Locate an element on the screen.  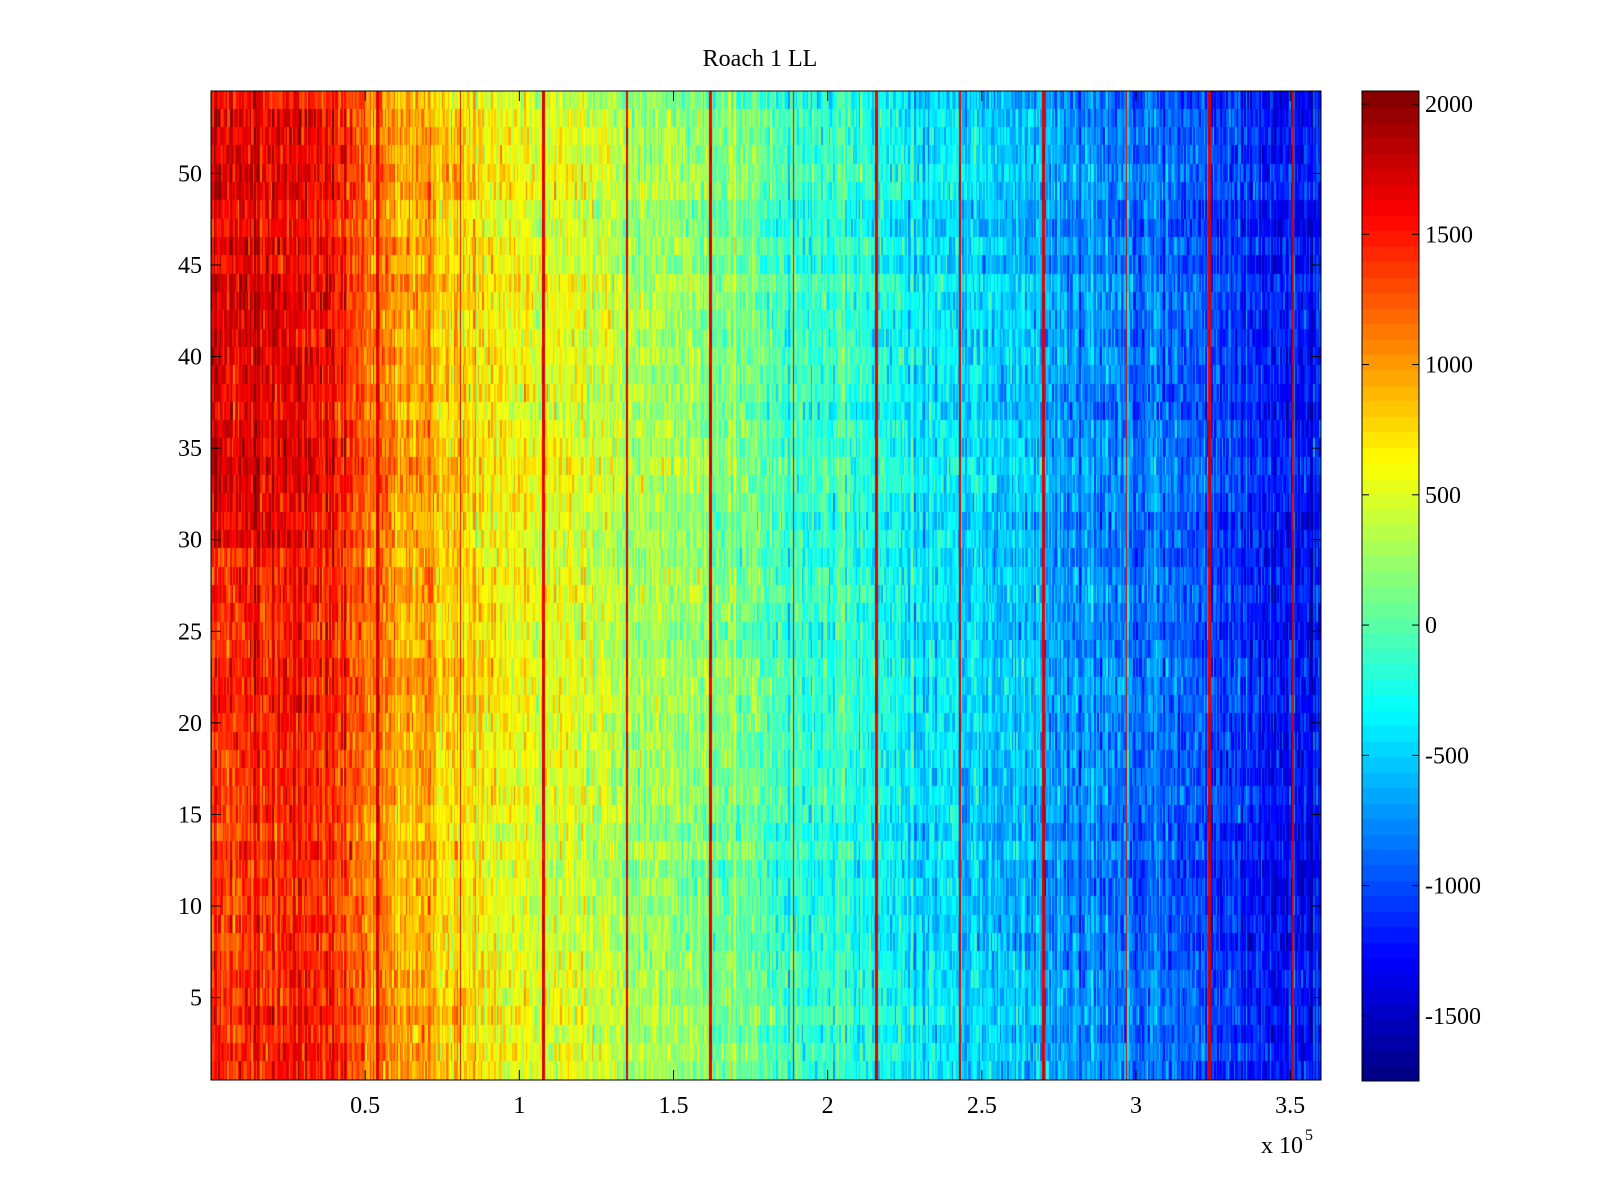
y-tick-label: 35 is located at coordinates (190, 449).